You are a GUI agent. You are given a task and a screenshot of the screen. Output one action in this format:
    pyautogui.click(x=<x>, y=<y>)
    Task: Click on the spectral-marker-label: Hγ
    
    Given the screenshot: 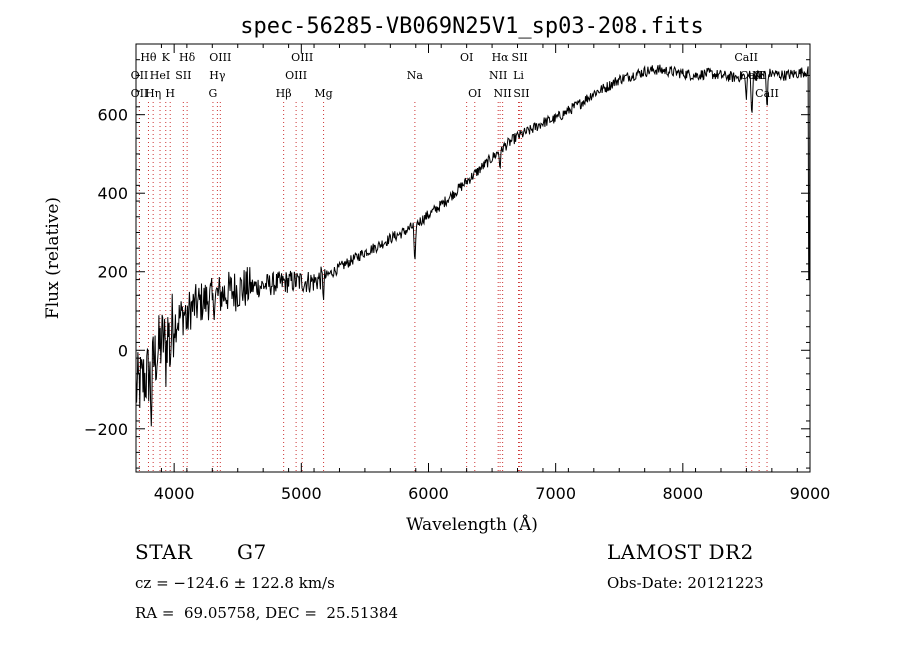 What is the action you would take?
    pyautogui.click(x=217, y=75)
    